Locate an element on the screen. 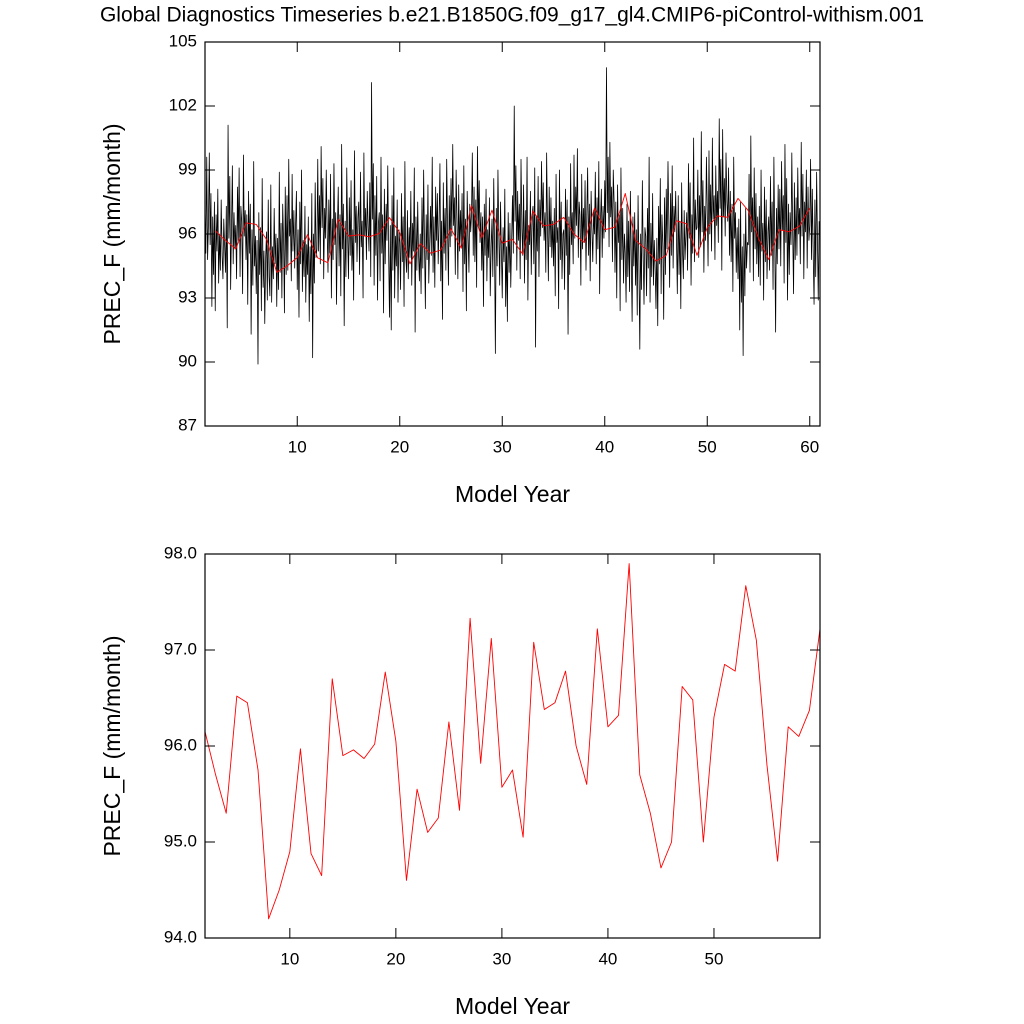  y-tick-label: 105 is located at coordinates (183, 40).